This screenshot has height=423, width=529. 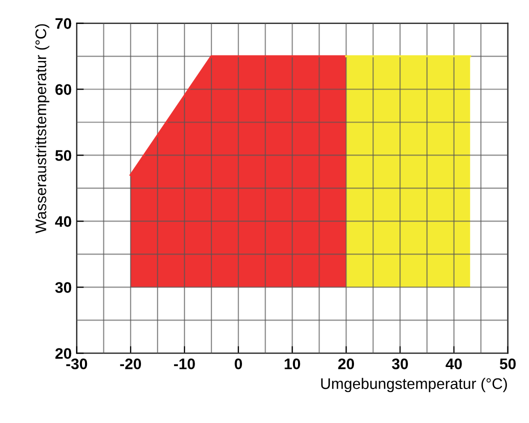 I want to click on y-tick-label: 30, so click(x=63, y=287).